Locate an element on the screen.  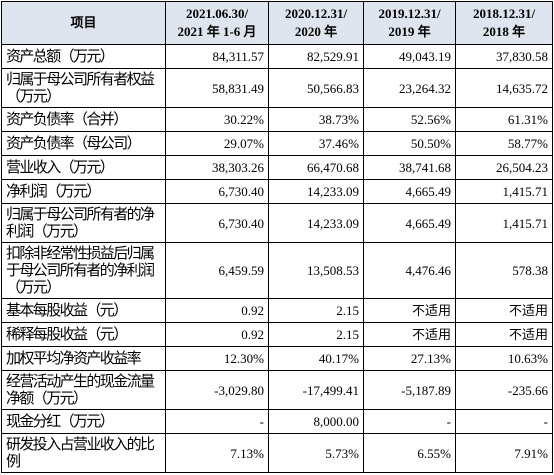
value-cell: 29.07% is located at coordinates (217, 143).